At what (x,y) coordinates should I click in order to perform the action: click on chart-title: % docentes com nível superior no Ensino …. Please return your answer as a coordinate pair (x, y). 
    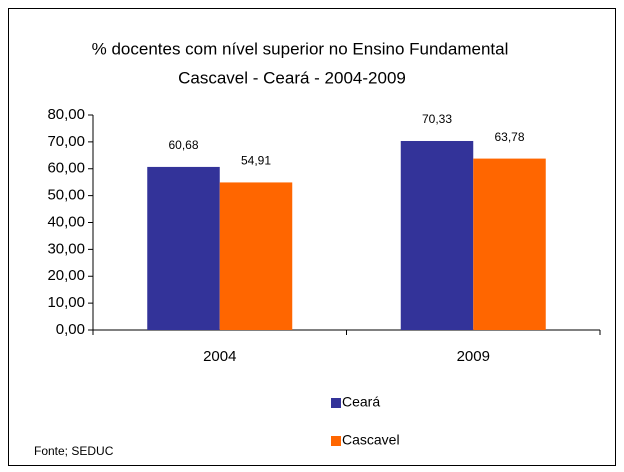
    Looking at the image, I should click on (300, 48).